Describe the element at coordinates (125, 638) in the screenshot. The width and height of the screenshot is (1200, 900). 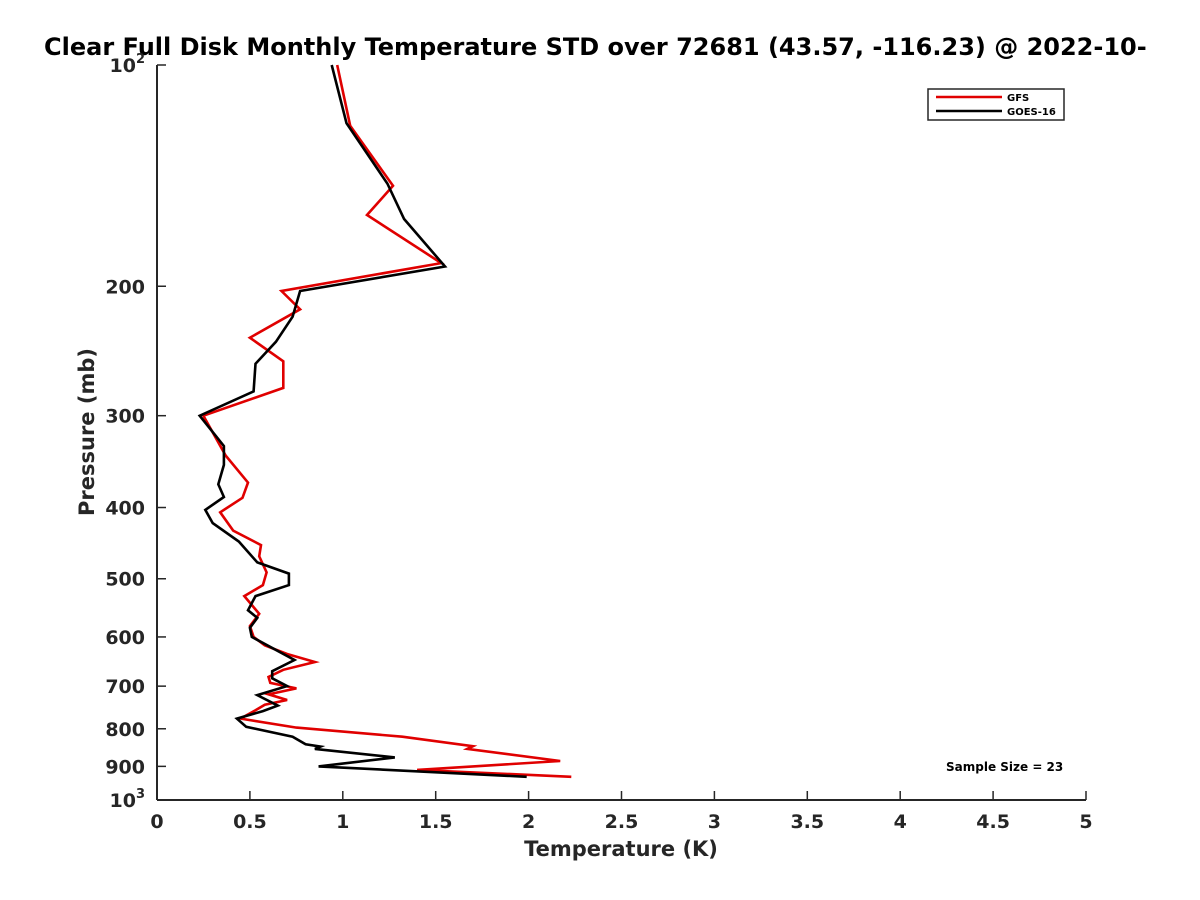
I see `y-tick-label: 600` at that location.